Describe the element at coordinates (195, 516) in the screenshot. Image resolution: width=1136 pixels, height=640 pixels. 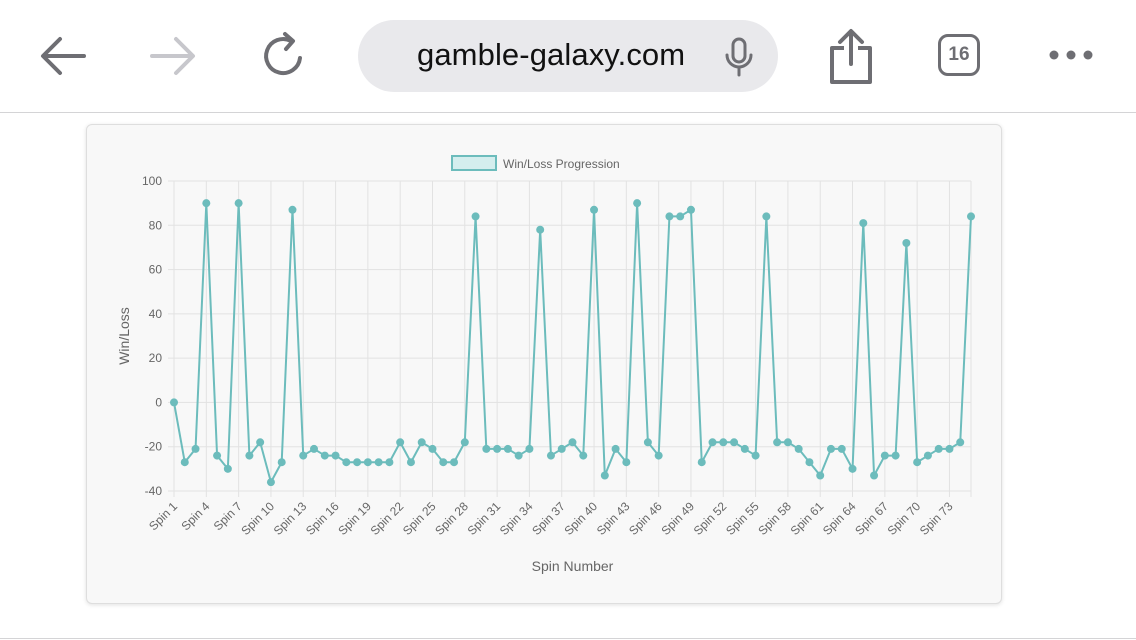
I see `x-tick-label: Spin 4` at that location.